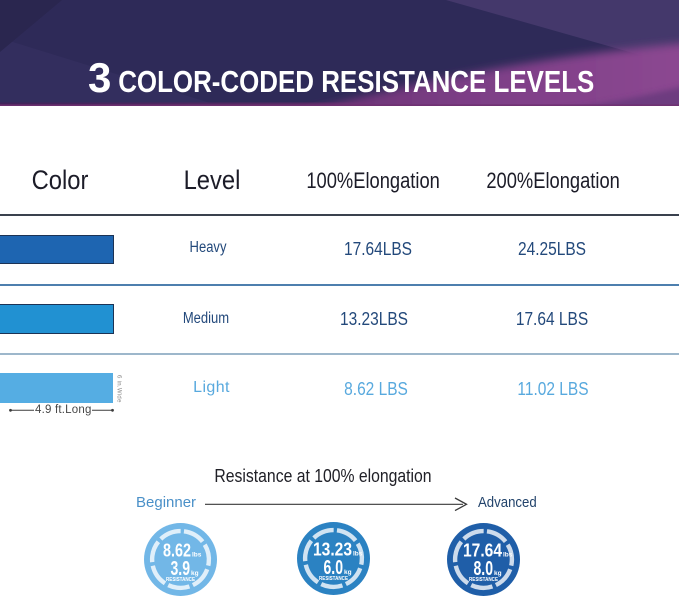 The height and width of the screenshot is (598, 679). What do you see at coordinates (333, 568) in the screenshot?
I see `svg-text: 6.0` at bounding box center [333, 568].